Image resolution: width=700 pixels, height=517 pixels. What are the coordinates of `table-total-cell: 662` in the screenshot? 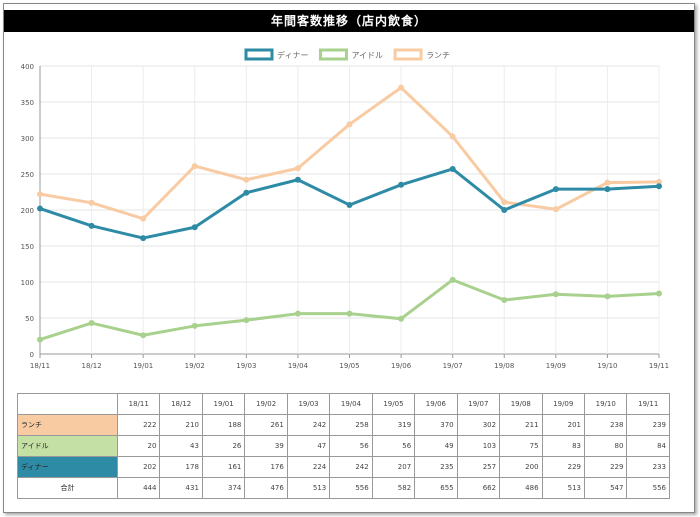 It's located at (478, 488).